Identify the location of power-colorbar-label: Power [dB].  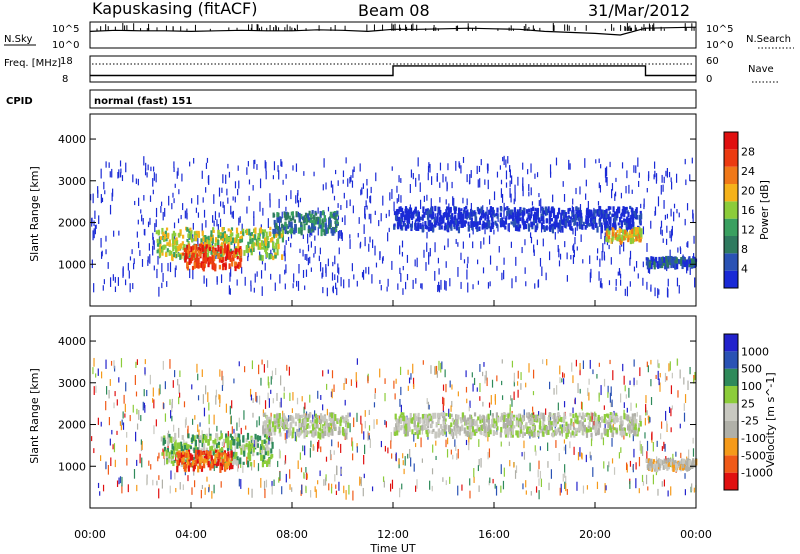
(764, 210).